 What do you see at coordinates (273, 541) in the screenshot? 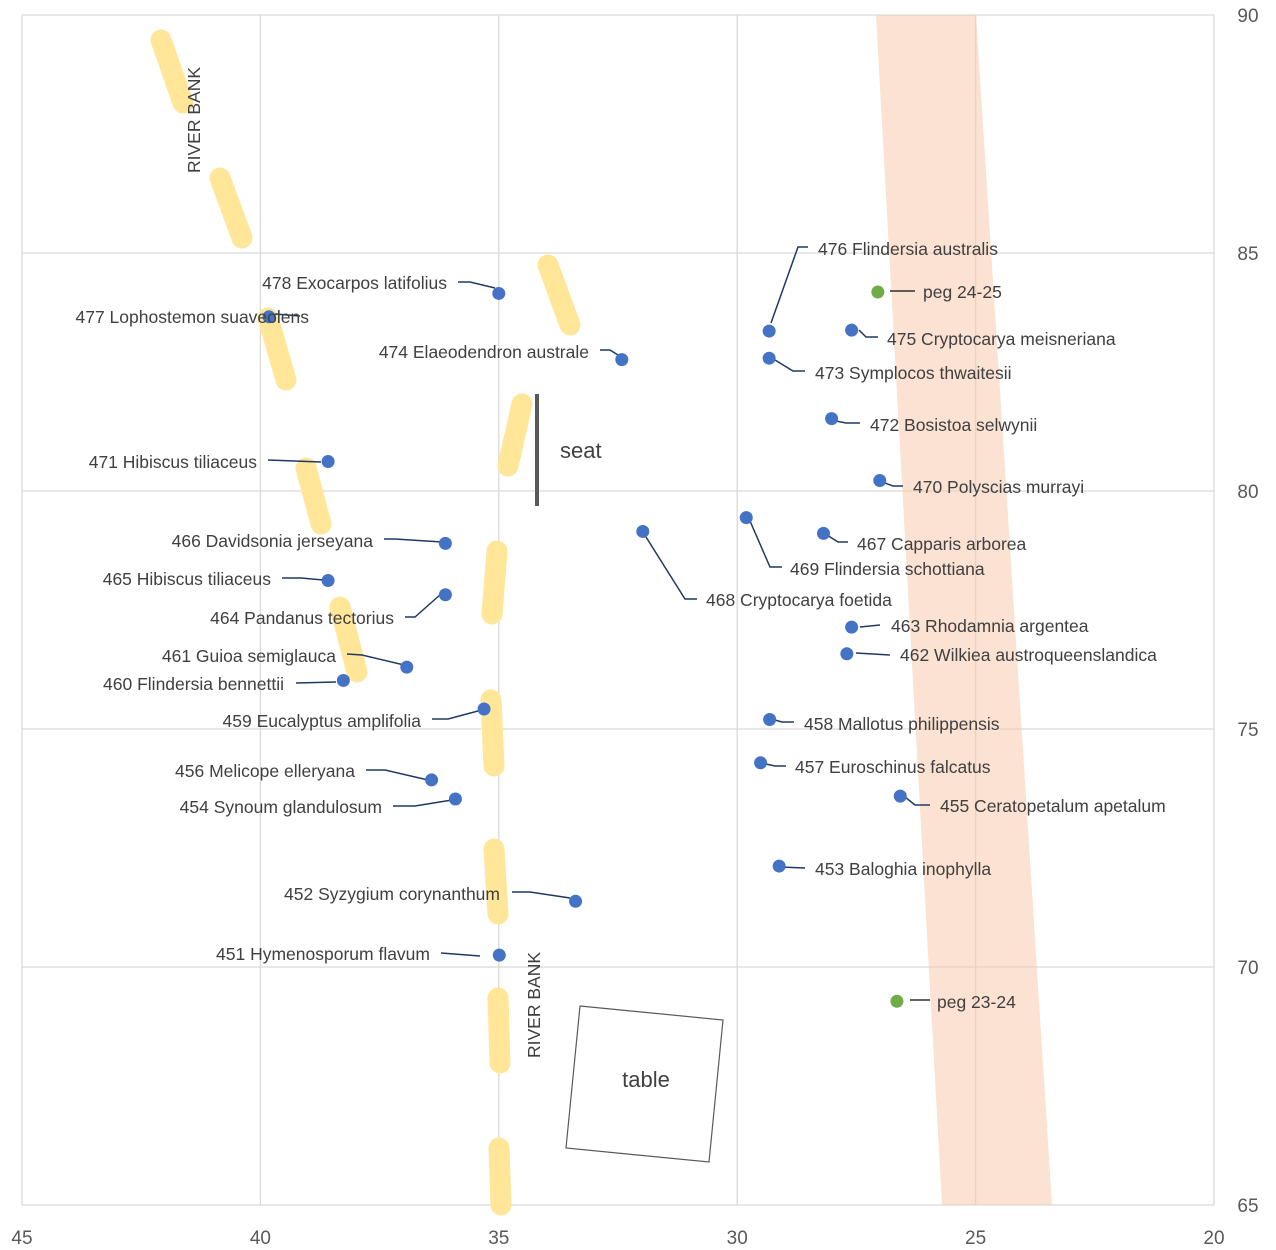
I see `tree-label: 466 Davidsonia jerseyana` at bounding box center [273, 541].